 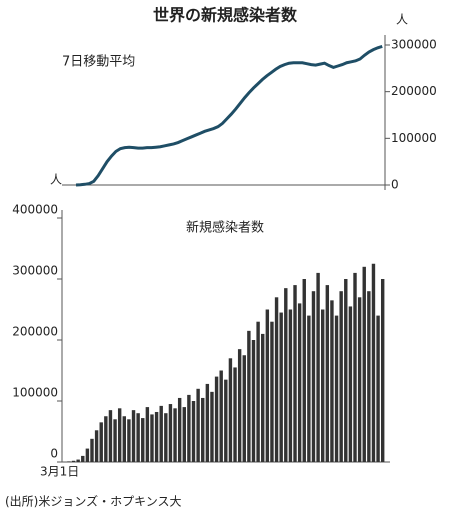 What do you see at coordinates (225, 228) in the screenshot?
I see `panel-title: 新規感染者数` at bounding box center [225, 228].